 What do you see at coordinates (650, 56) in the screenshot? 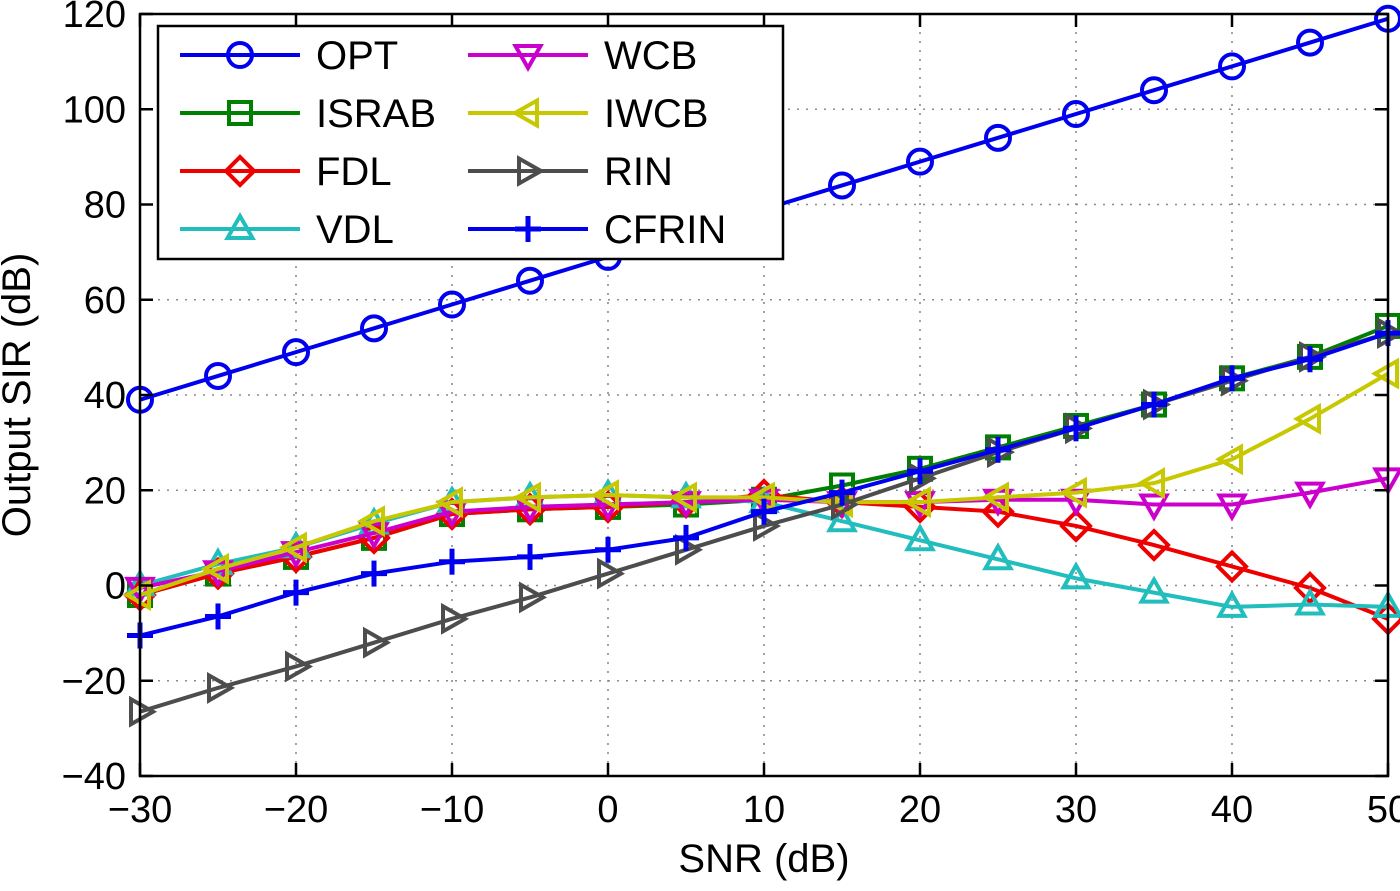
I see `legend-label-WCB: WCB` at bounding box center [650, 56].